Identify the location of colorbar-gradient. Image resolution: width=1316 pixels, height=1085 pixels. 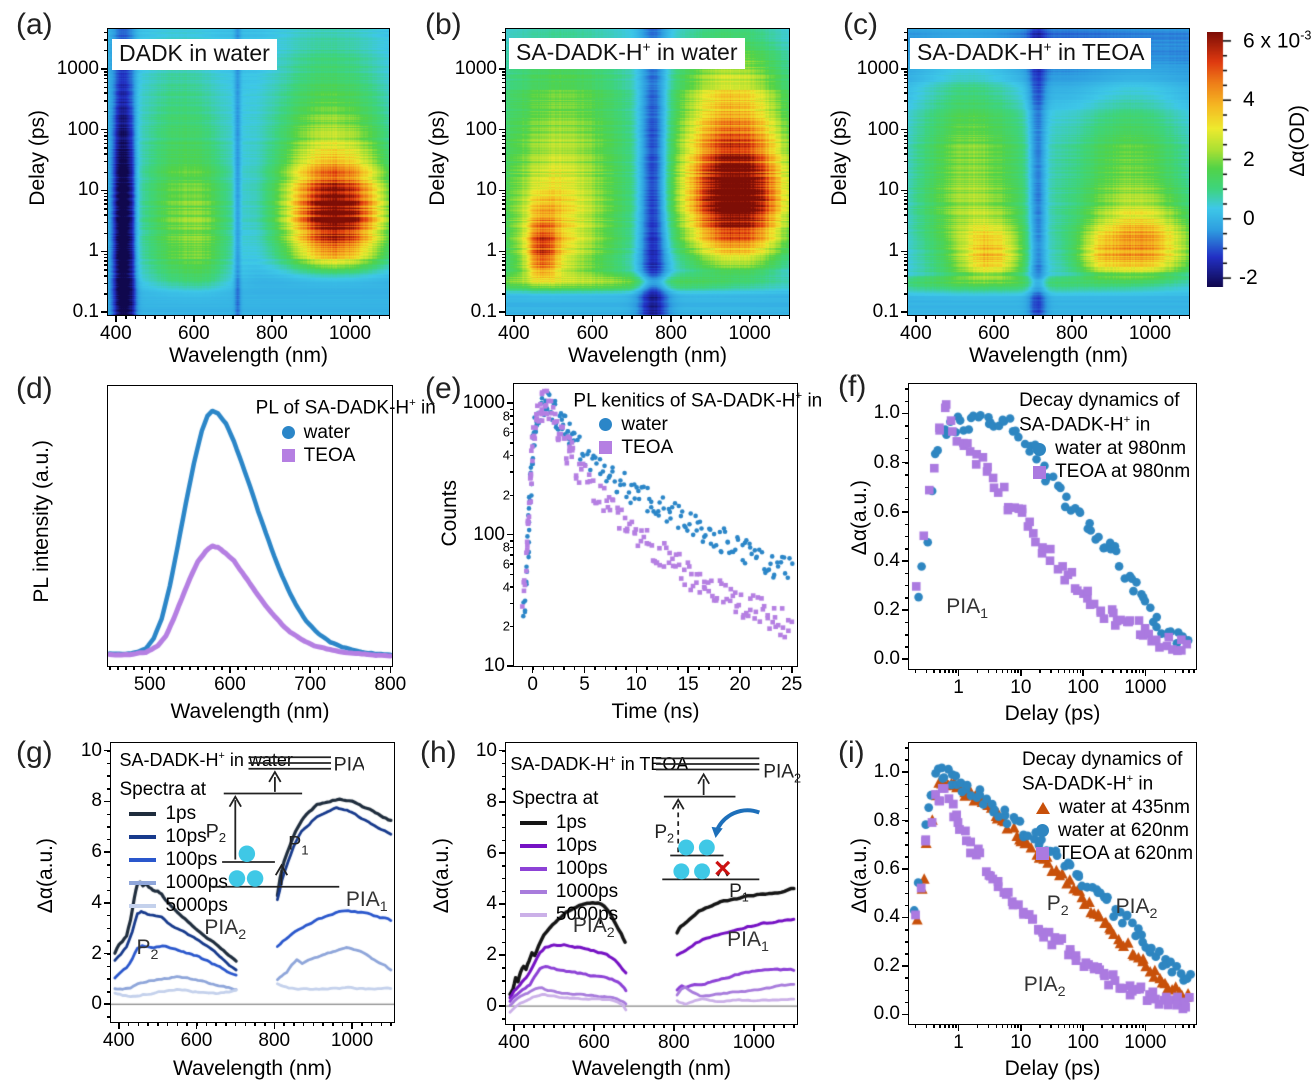
(1220, 159).